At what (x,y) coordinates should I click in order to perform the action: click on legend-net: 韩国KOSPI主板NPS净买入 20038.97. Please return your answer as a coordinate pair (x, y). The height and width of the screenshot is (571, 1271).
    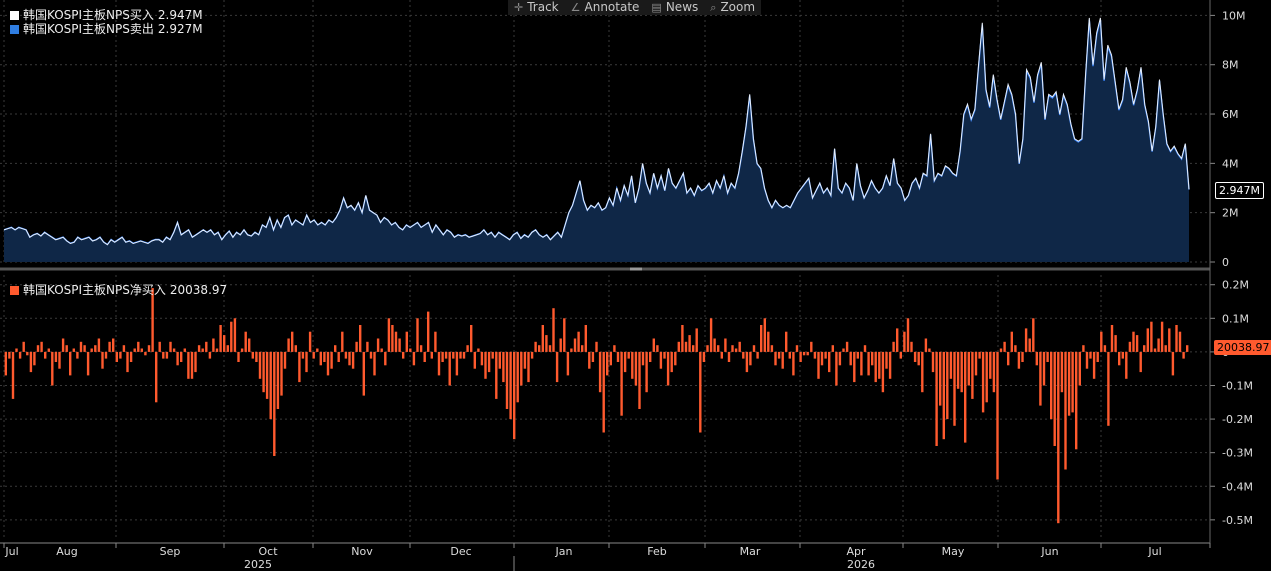
    Looking at the image, I should click on (118, 290).